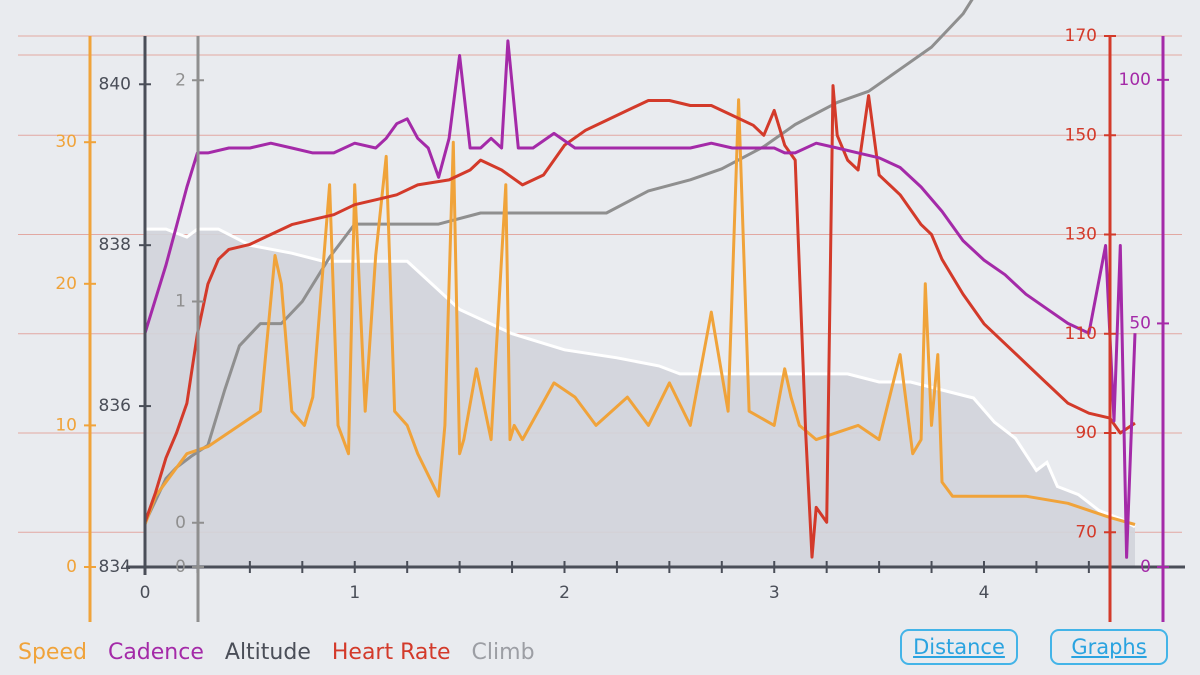  I want to click on distance-button: Distance, so click(959, 647).